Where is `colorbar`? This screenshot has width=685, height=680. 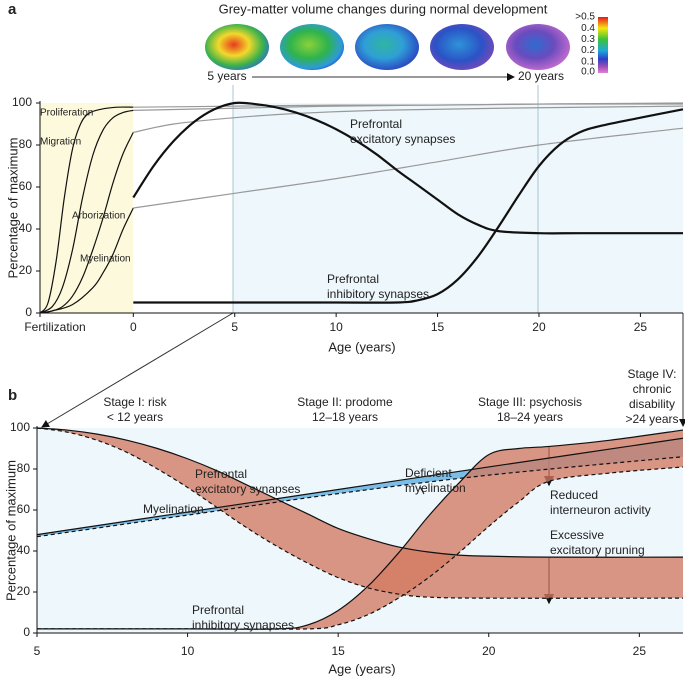
colorbar is located at coordinates (603, 45).